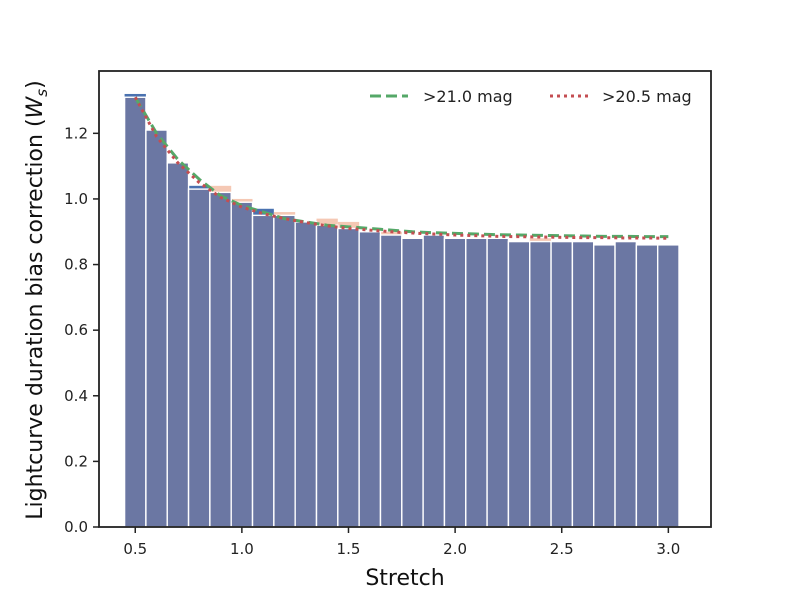 The image size is (789, 592). I want to click on x-axis-label: Stretch, so click(404, 578).